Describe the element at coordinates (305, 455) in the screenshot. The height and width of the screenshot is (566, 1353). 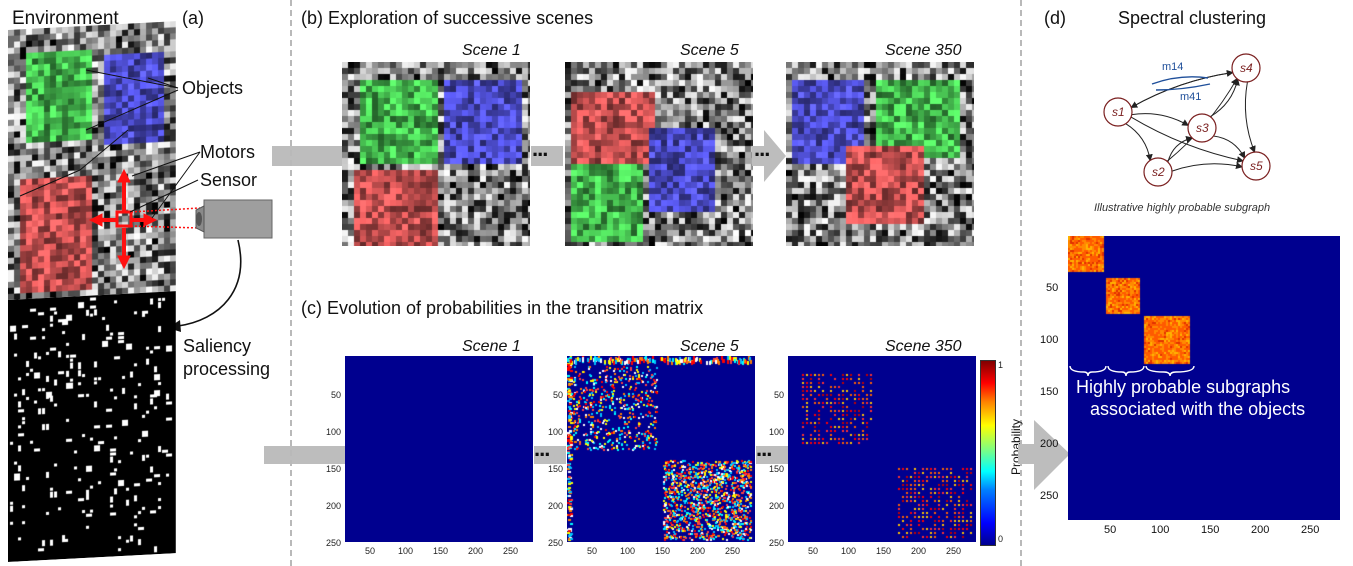
I see `arrow-a-to-c` at that location.